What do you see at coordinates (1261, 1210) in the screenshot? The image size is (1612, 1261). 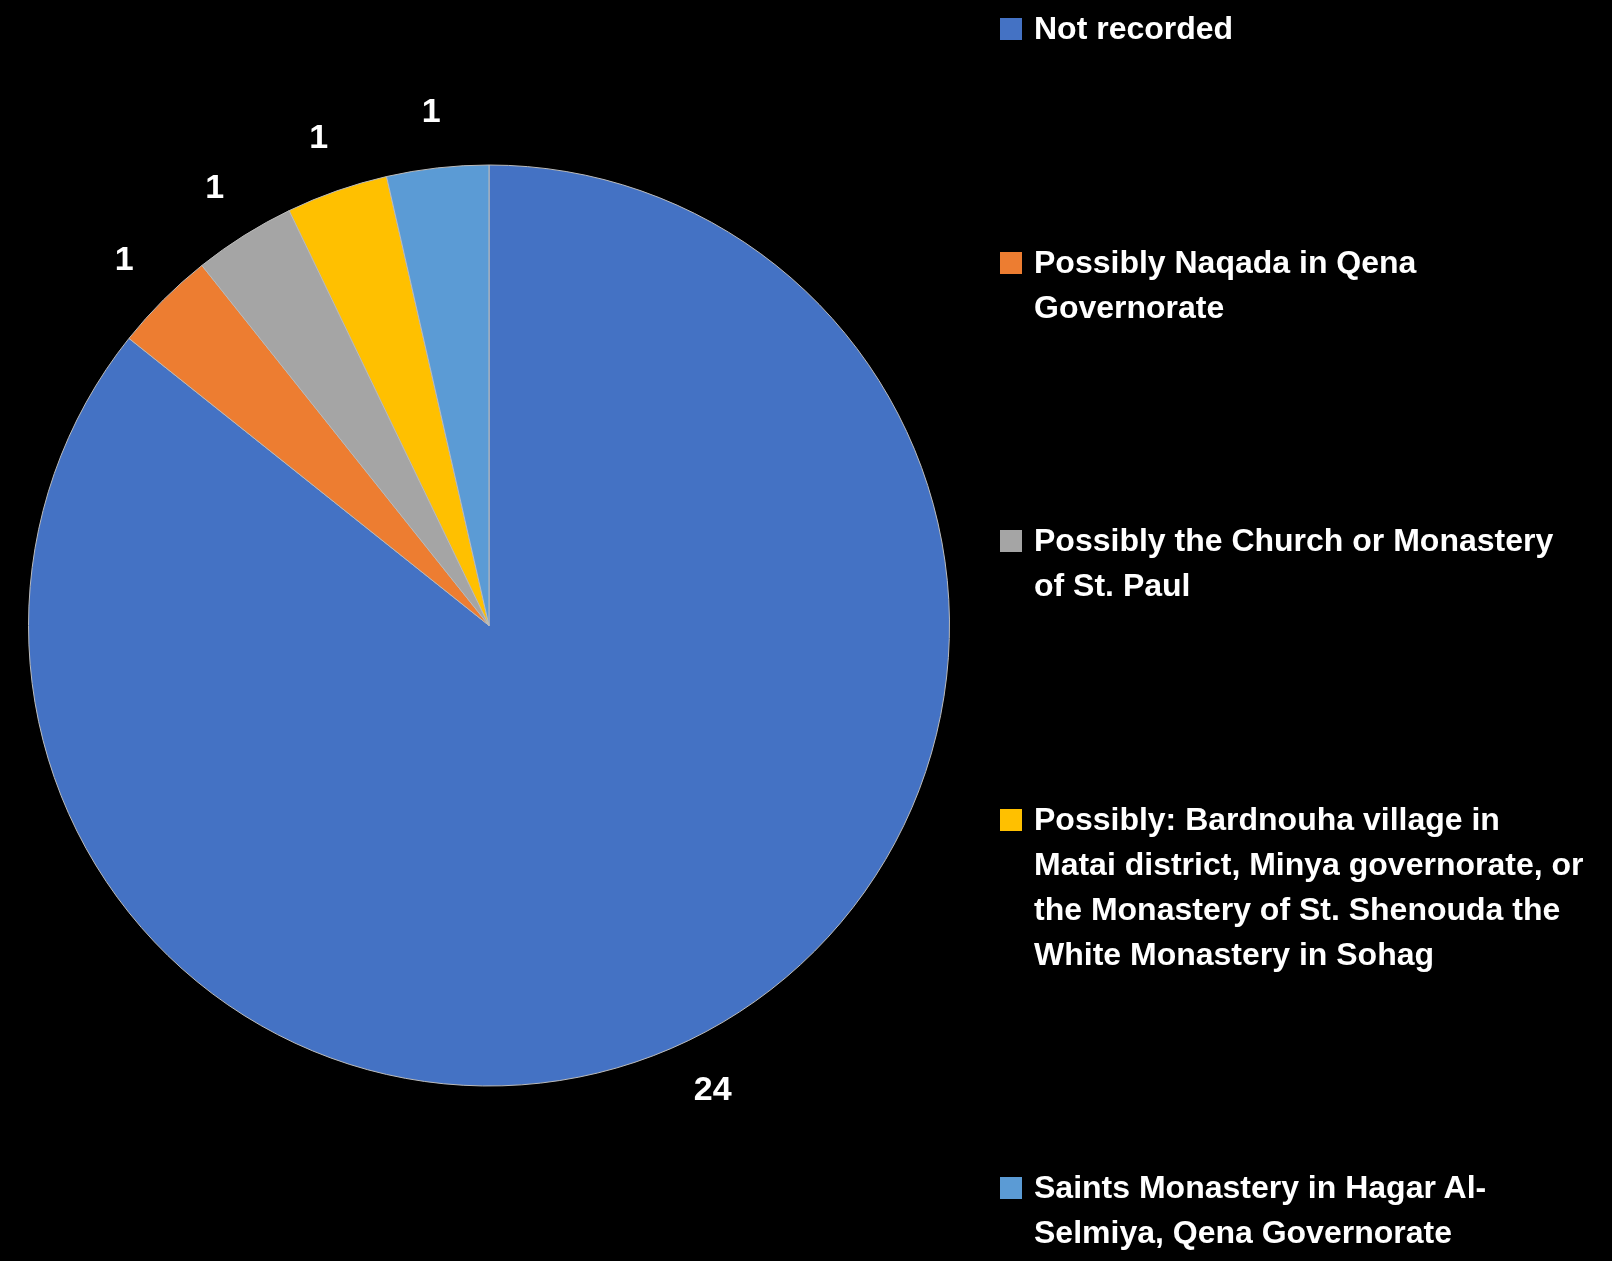 I see `legend-label: Saints Monastery in Hagar Al-Selmiya, Qena Governorate` at bounding box center [1261, 1210].